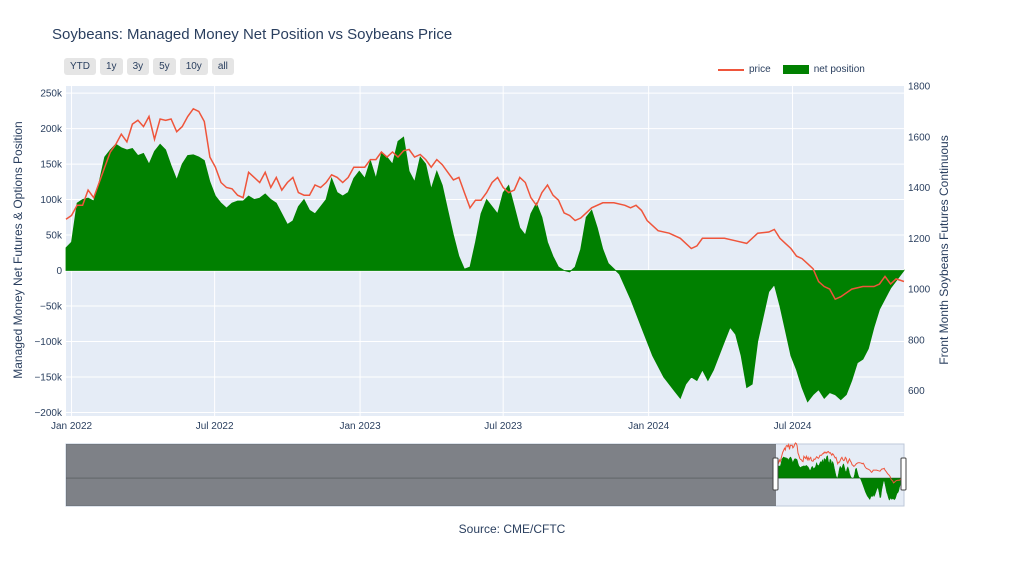  I want to click on y-tick-label: 100k, so click(51, 200).